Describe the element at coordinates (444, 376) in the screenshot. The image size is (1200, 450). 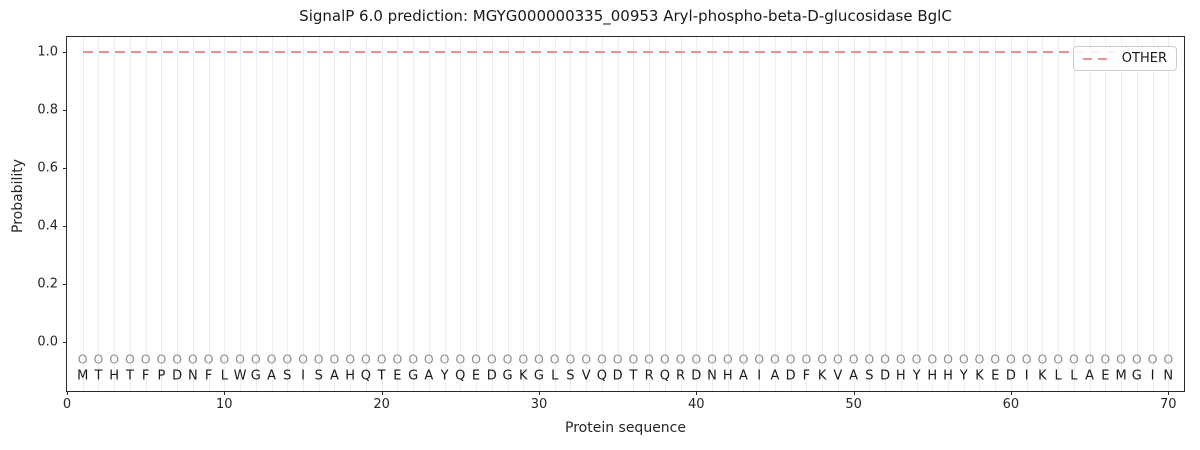
I see `residue-letter: Y` at that location.